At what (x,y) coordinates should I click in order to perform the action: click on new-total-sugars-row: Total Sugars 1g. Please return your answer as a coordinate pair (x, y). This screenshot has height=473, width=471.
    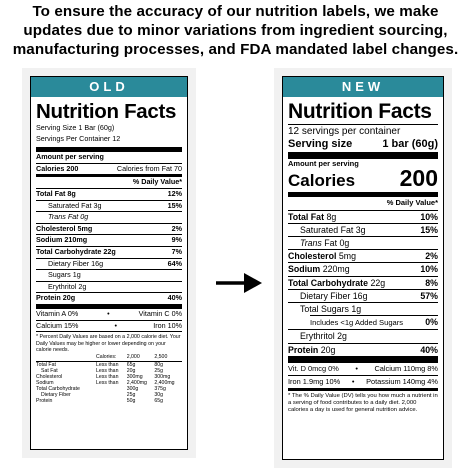
    Looking at the image, I should click on (331, 309).